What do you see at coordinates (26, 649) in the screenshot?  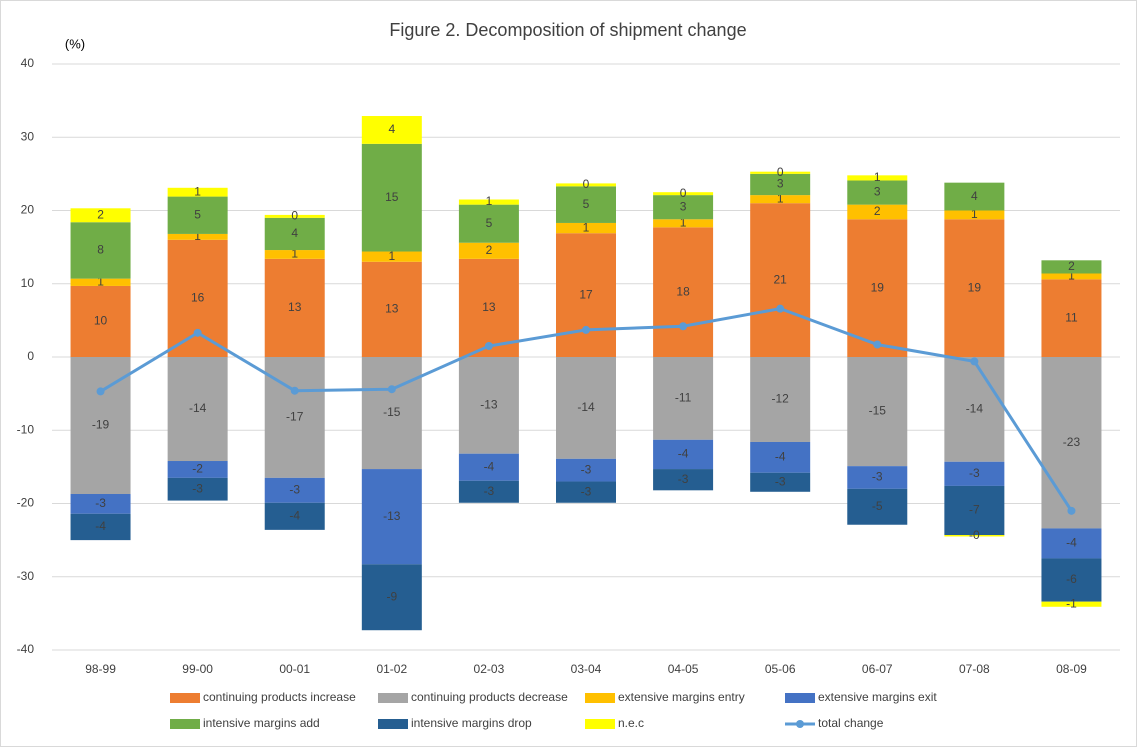 I see `y-tick-label: -40` at bounding box center [26, 649].